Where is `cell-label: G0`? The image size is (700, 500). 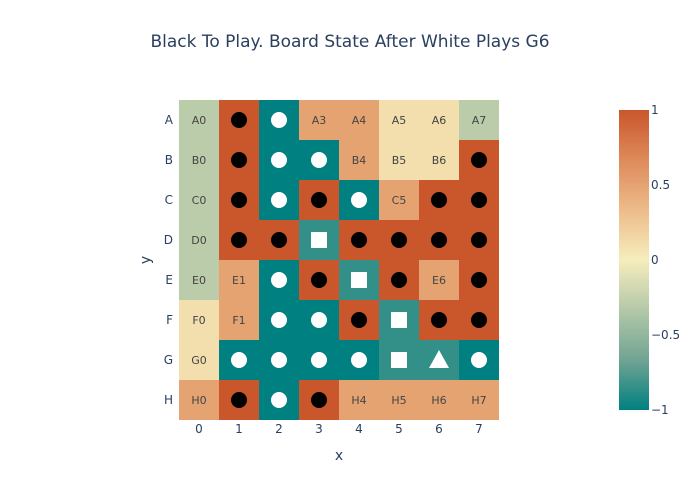
cell-label: G0 is located at coordinates (199, 360).